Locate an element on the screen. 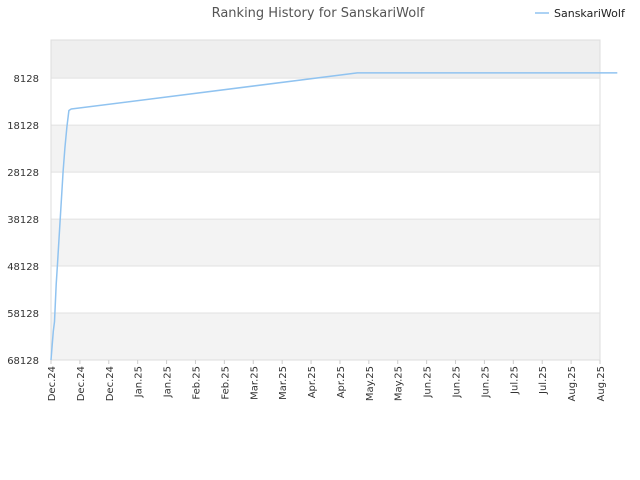 Image resolution: width=640 pixels, height=480 pixels. legend: SanskariWolf is located at coordinates (580, 13).